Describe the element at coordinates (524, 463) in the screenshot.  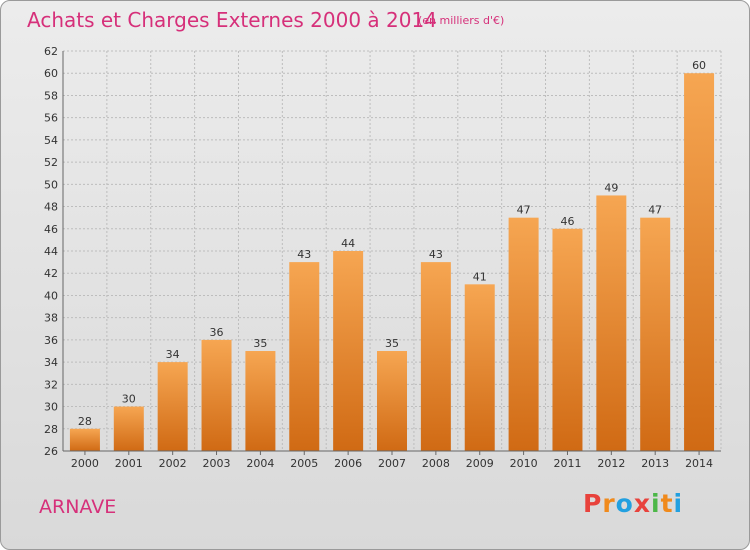
I see `x-tick-label: 2010` at that location.